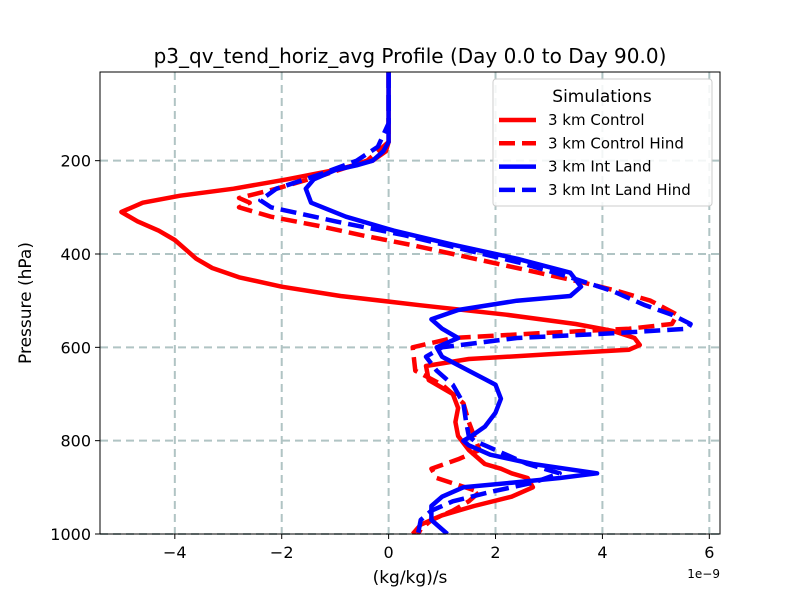  I want to click on y-tick-label: 800, so click(75, 441).